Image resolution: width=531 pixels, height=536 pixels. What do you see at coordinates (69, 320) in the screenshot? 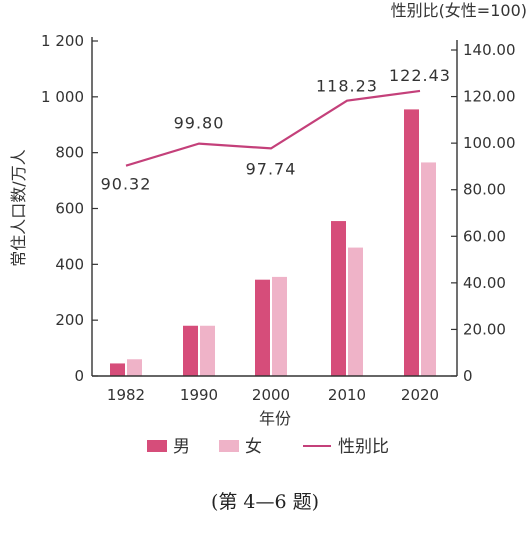
I see `left-tick-label: 200` at bounding box center [69, 320].